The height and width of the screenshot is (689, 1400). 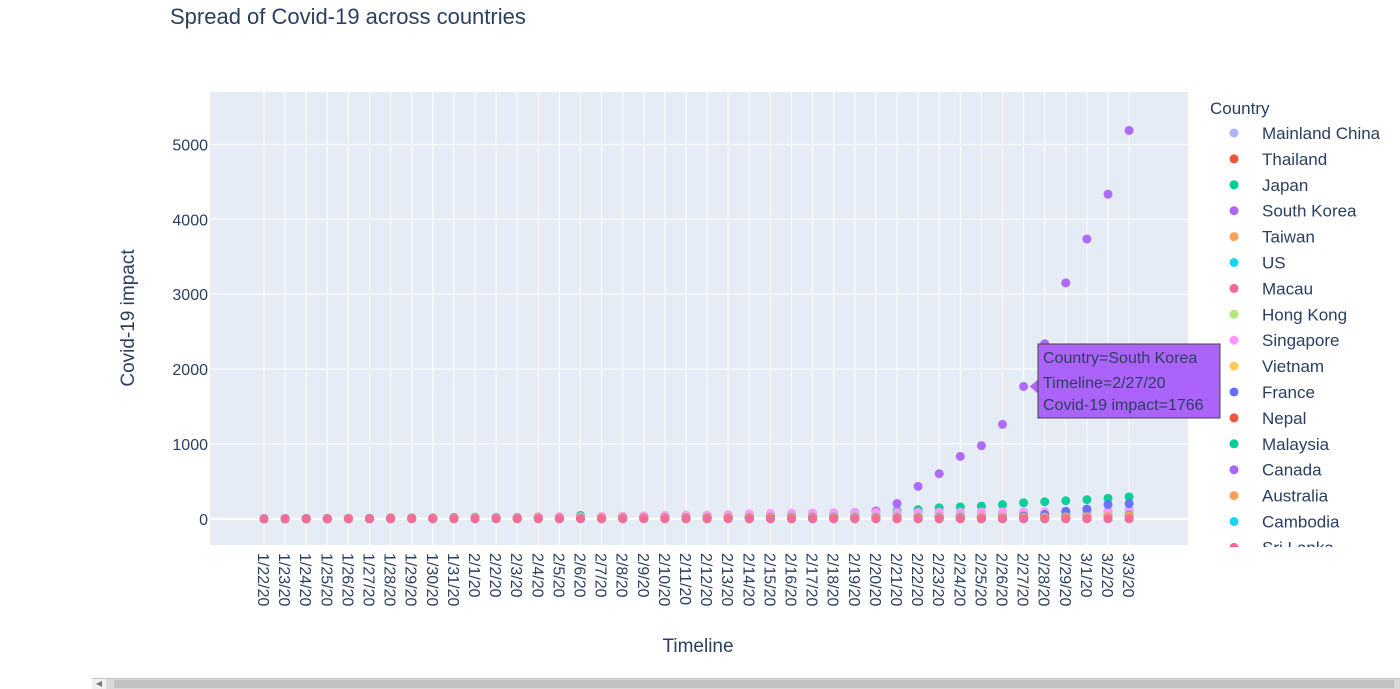 I want to click on x-tick-label: 3/2/20, so click(x=1106, y=575).